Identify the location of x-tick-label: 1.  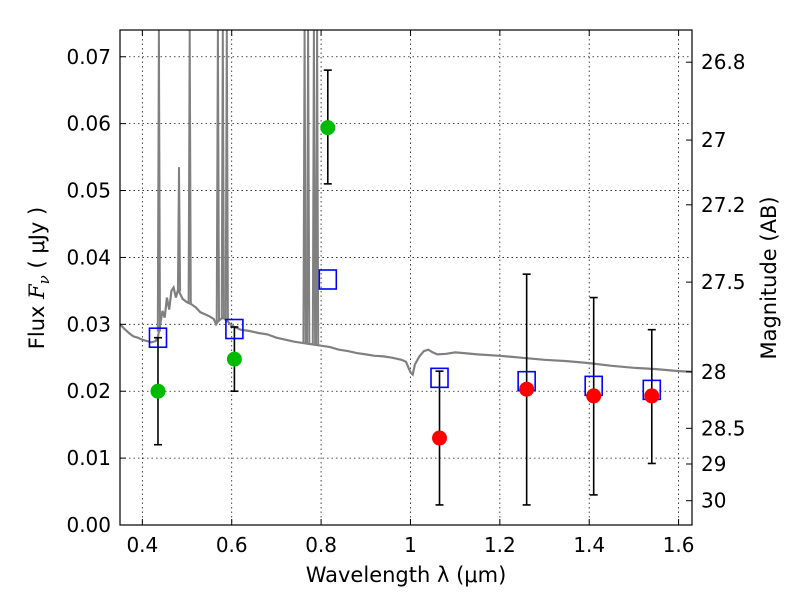
(410, 545).